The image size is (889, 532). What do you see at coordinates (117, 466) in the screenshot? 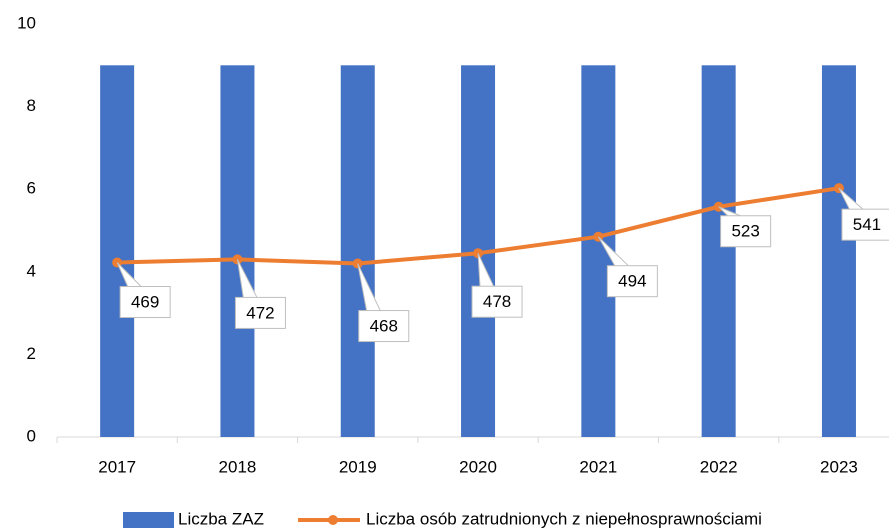
I see `x-tick-label: 2017` at bounding box center [117, 466].